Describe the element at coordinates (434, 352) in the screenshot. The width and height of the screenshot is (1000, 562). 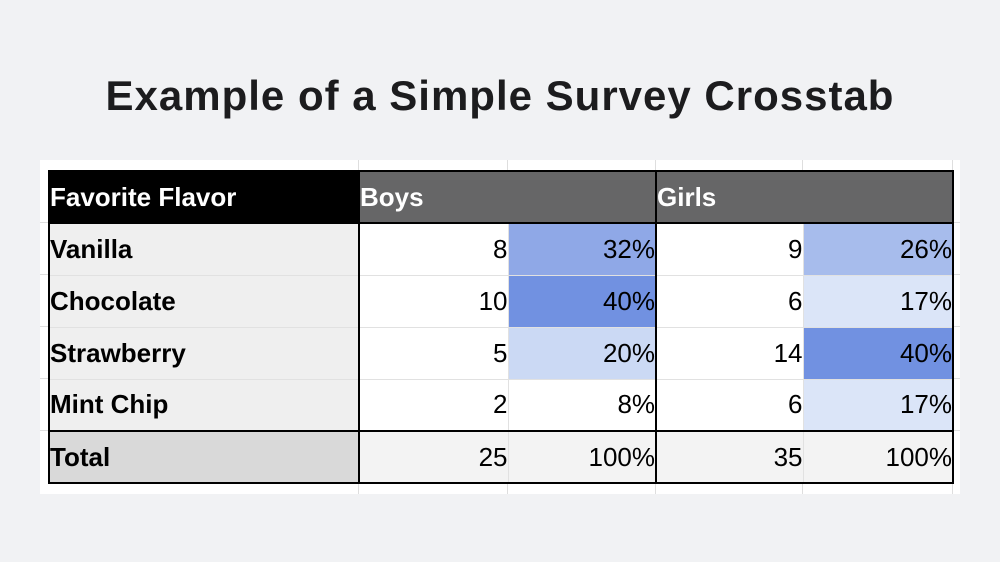
I see `boys-count-cell: 5` at that location.